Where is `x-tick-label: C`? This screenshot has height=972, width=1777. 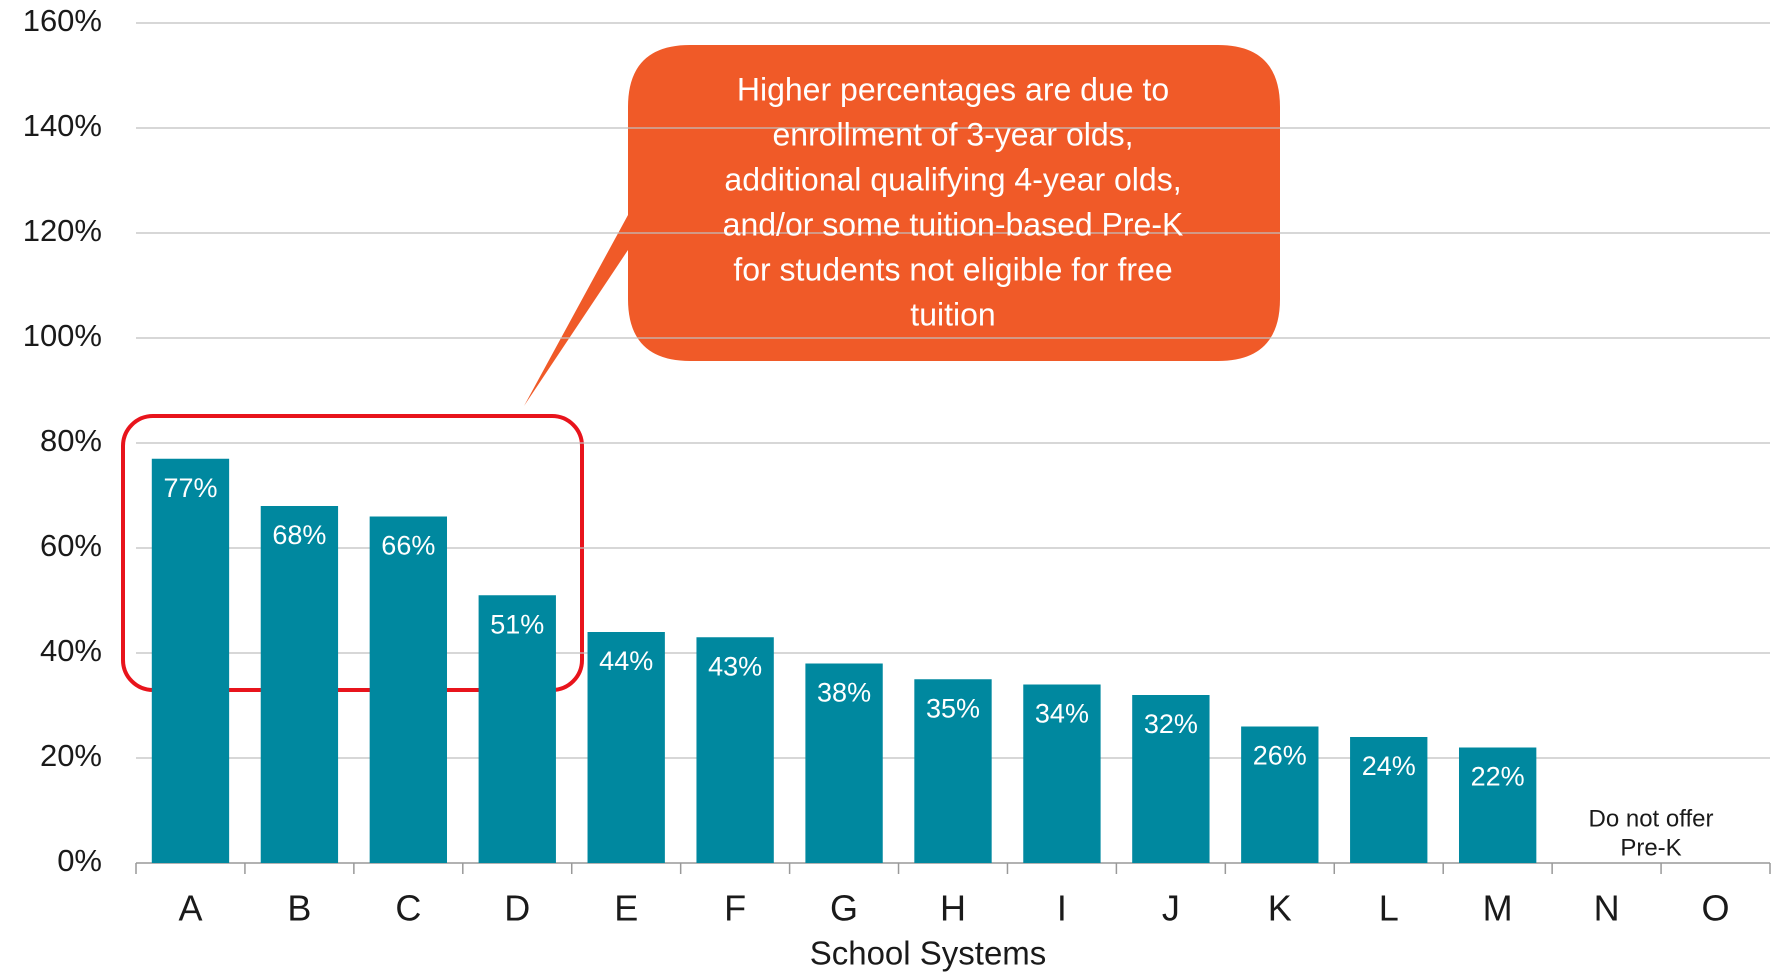
x-tick-label: C is located at coordinates (408, 908).